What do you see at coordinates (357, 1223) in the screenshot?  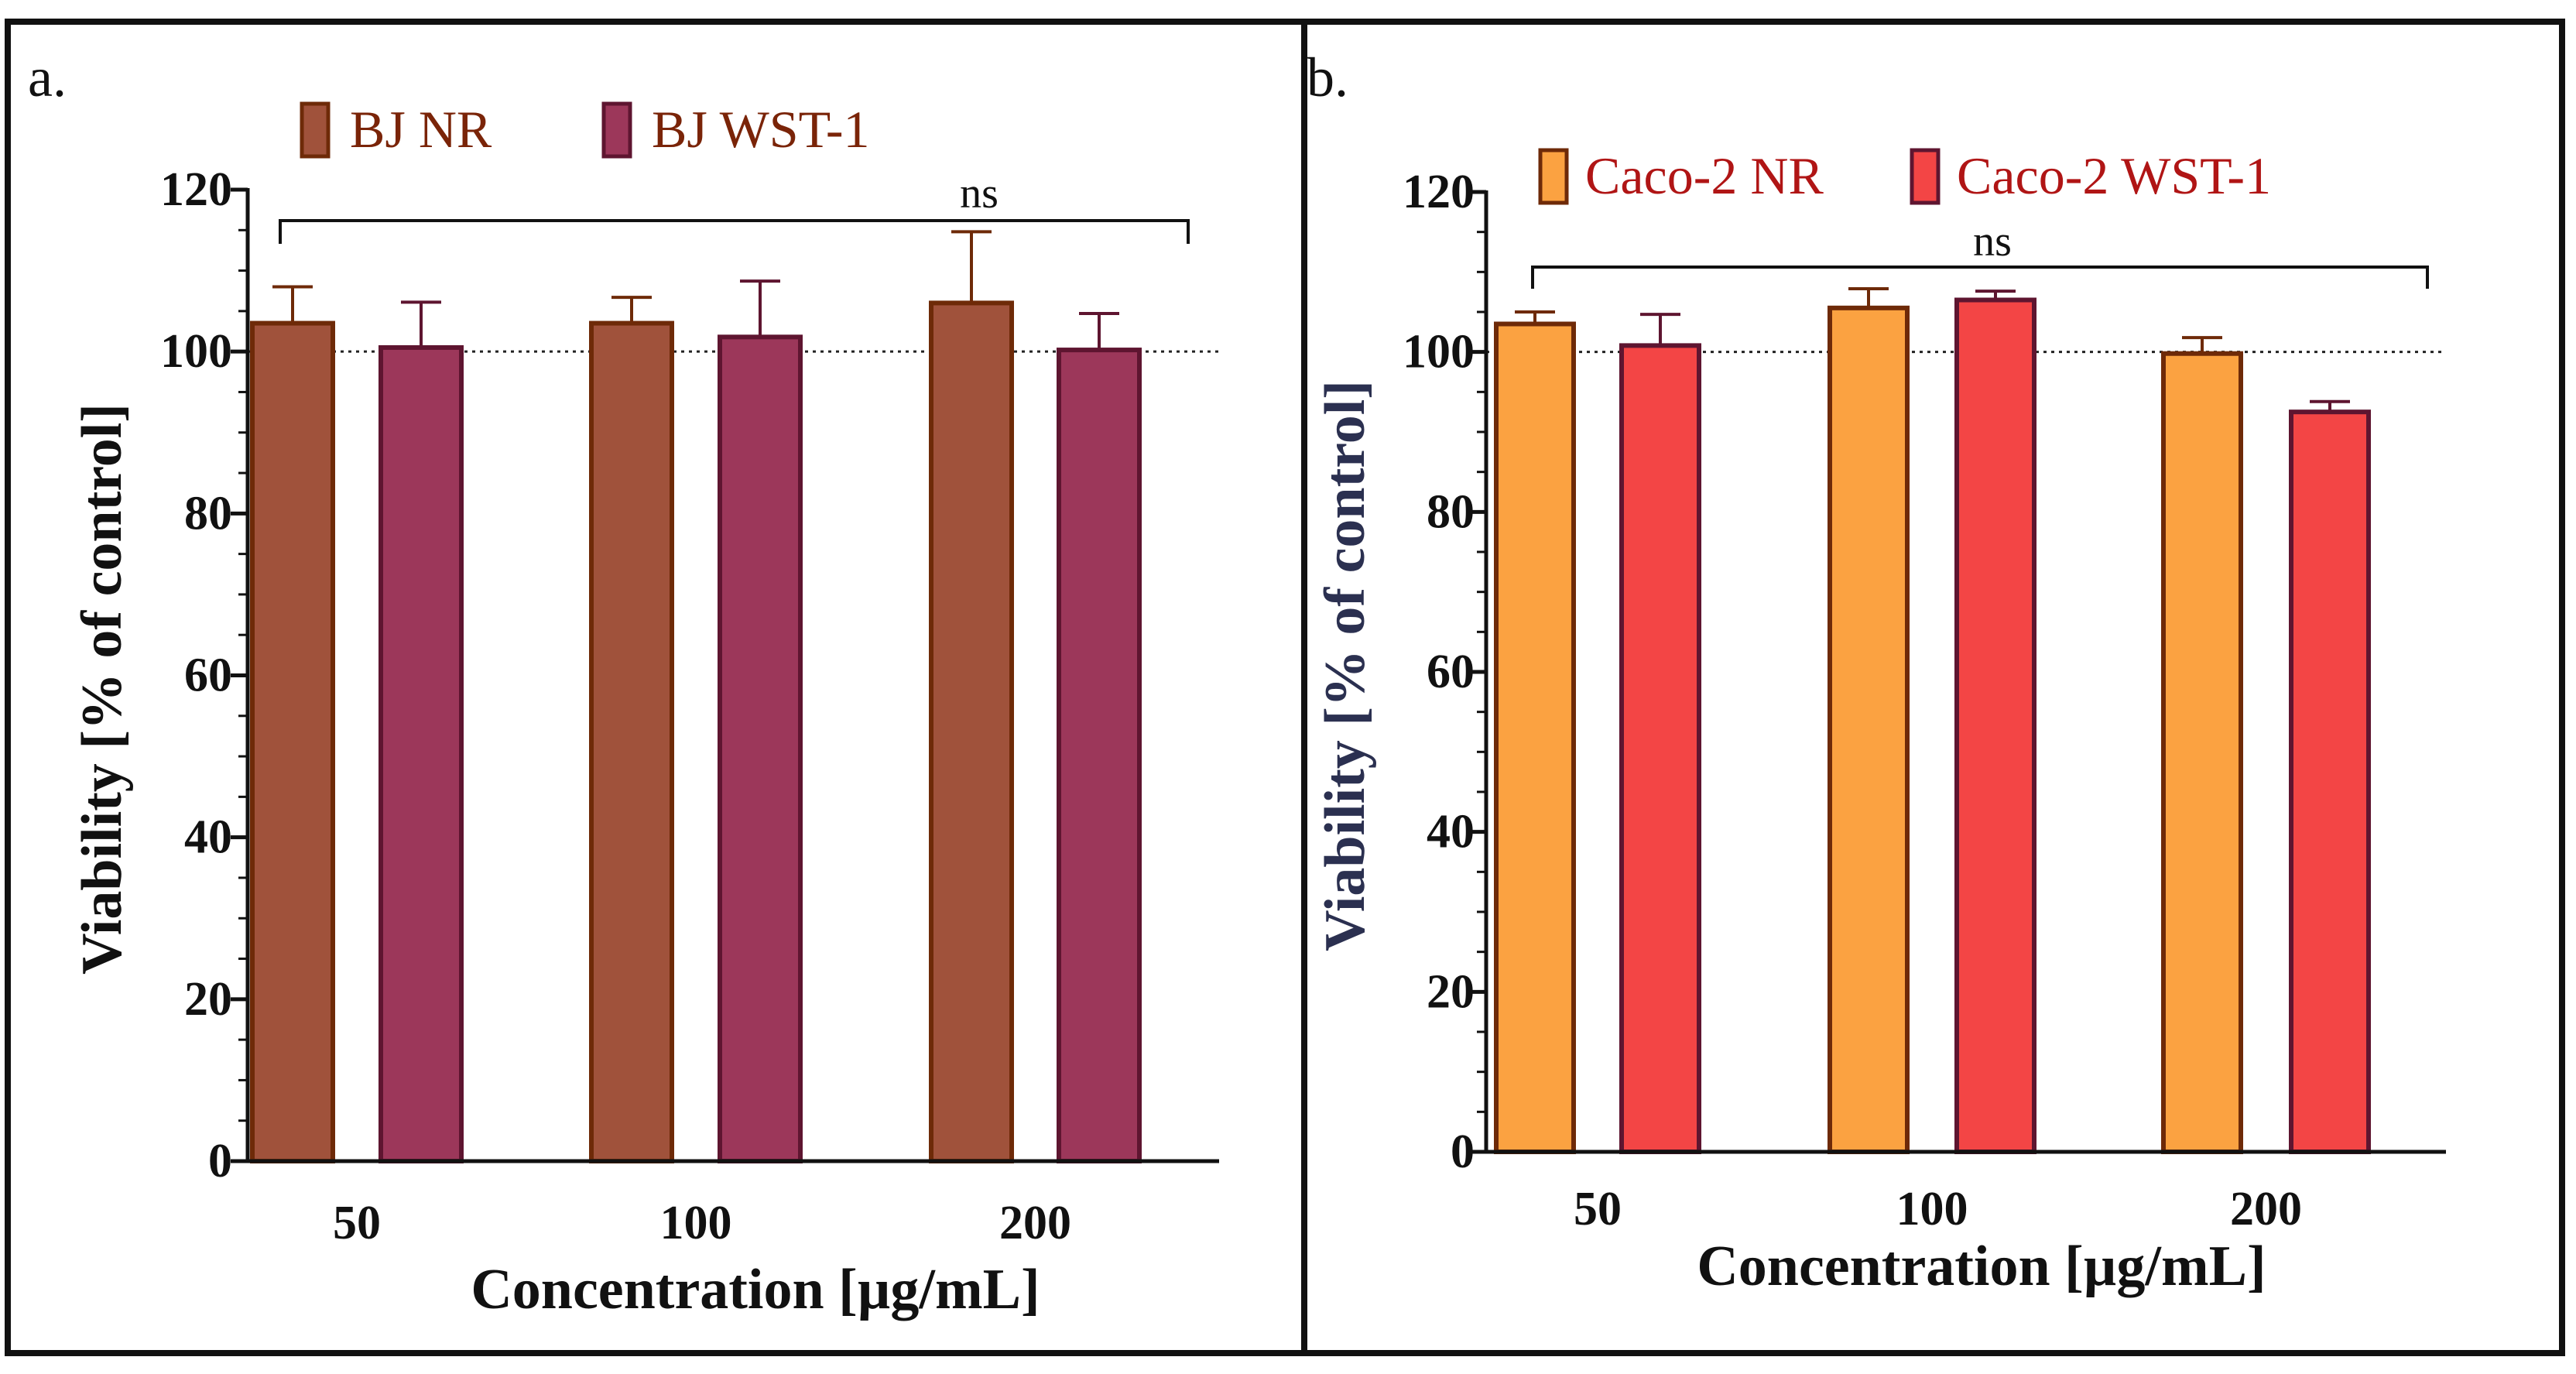 I see `panel-a-x-tick-label-50: 50` at bounding box center [357, 1223].